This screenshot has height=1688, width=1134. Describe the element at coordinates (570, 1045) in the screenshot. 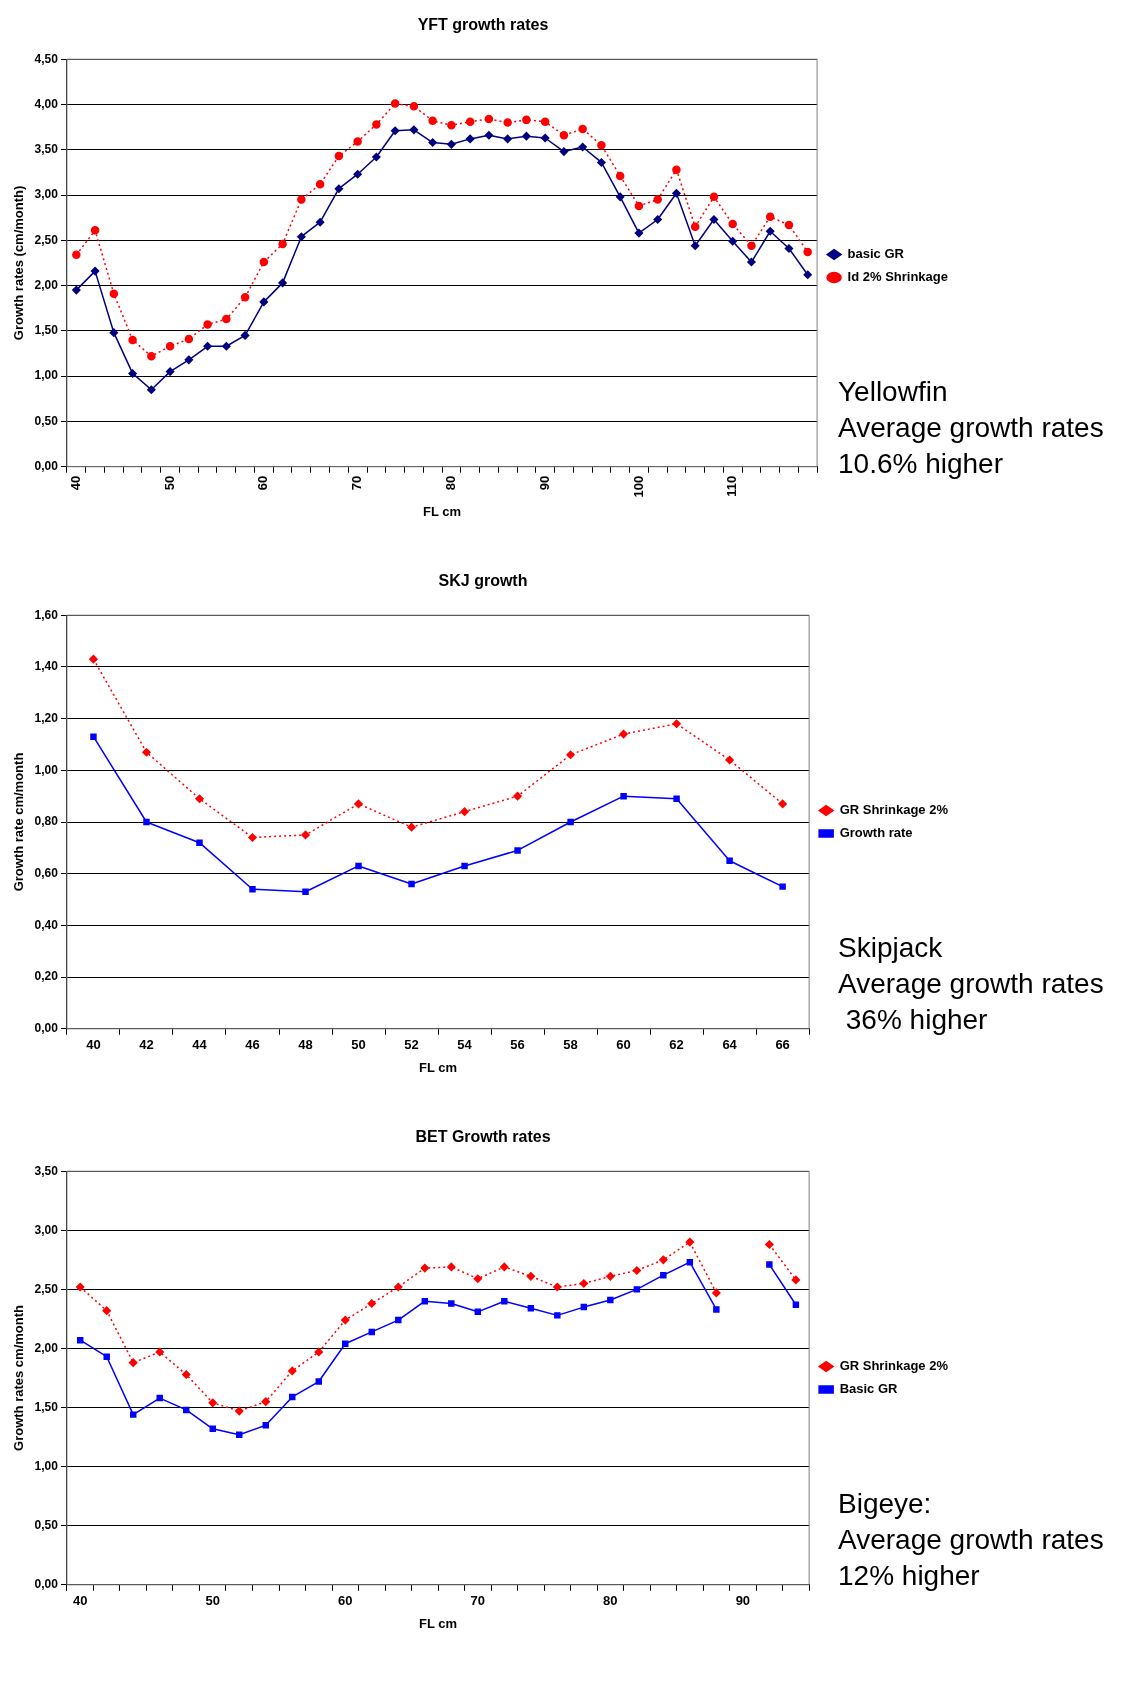

I see `x-tick-label: 58` at that location.